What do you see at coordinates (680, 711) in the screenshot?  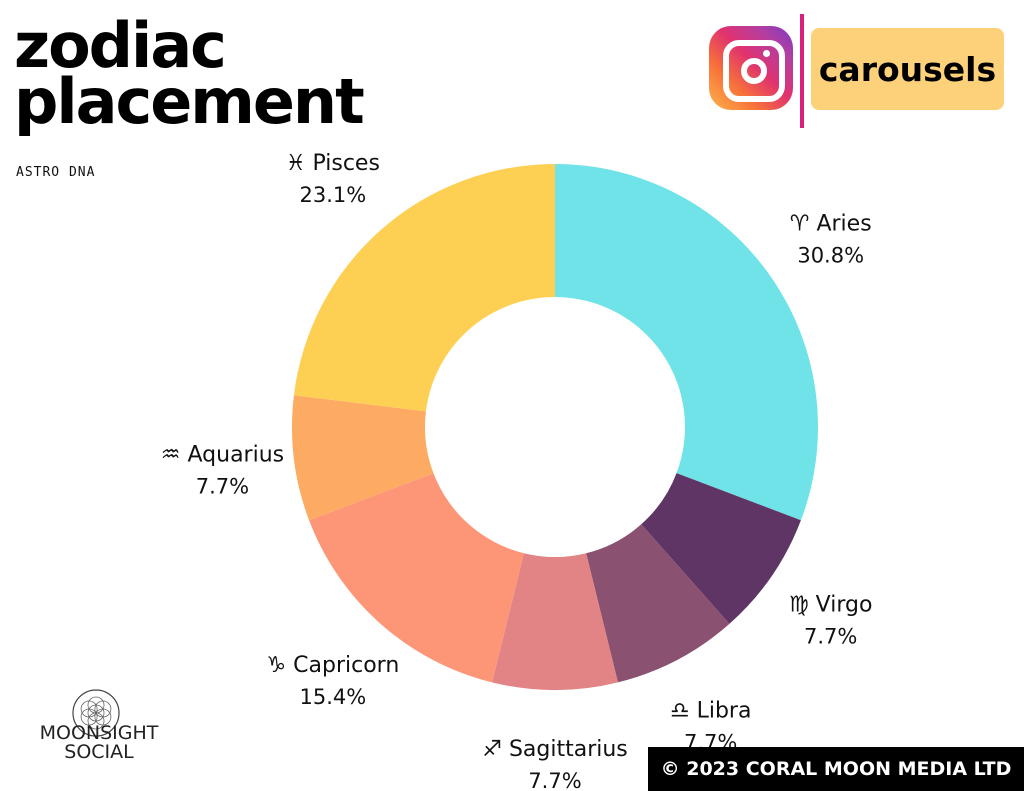 I see `libra-symbol-icon: ♎` at bounding box center [680, 711].